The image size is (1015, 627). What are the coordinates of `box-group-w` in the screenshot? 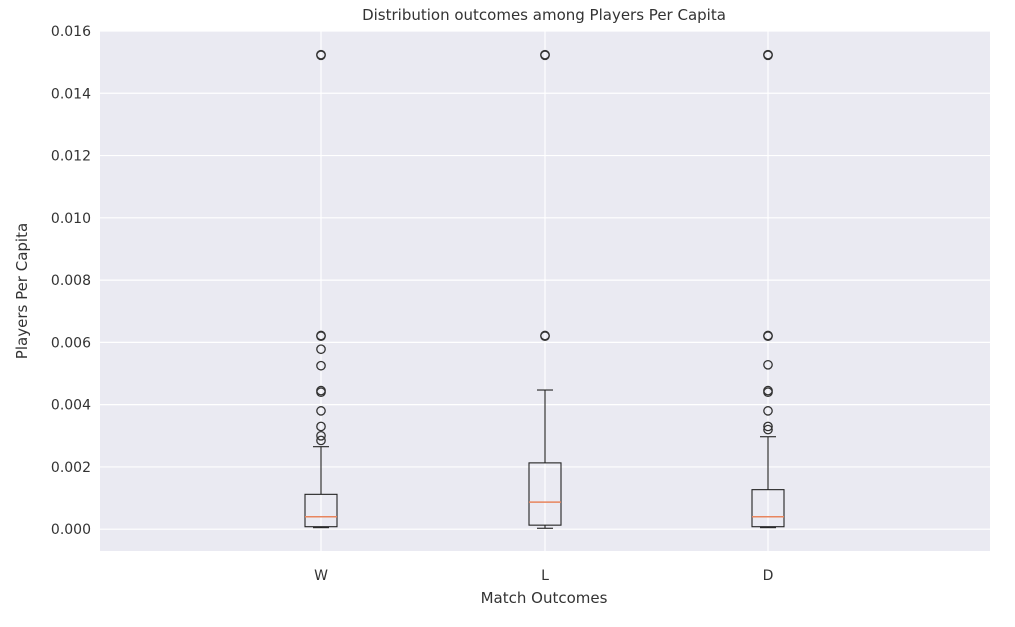 It's located at (321, 289).